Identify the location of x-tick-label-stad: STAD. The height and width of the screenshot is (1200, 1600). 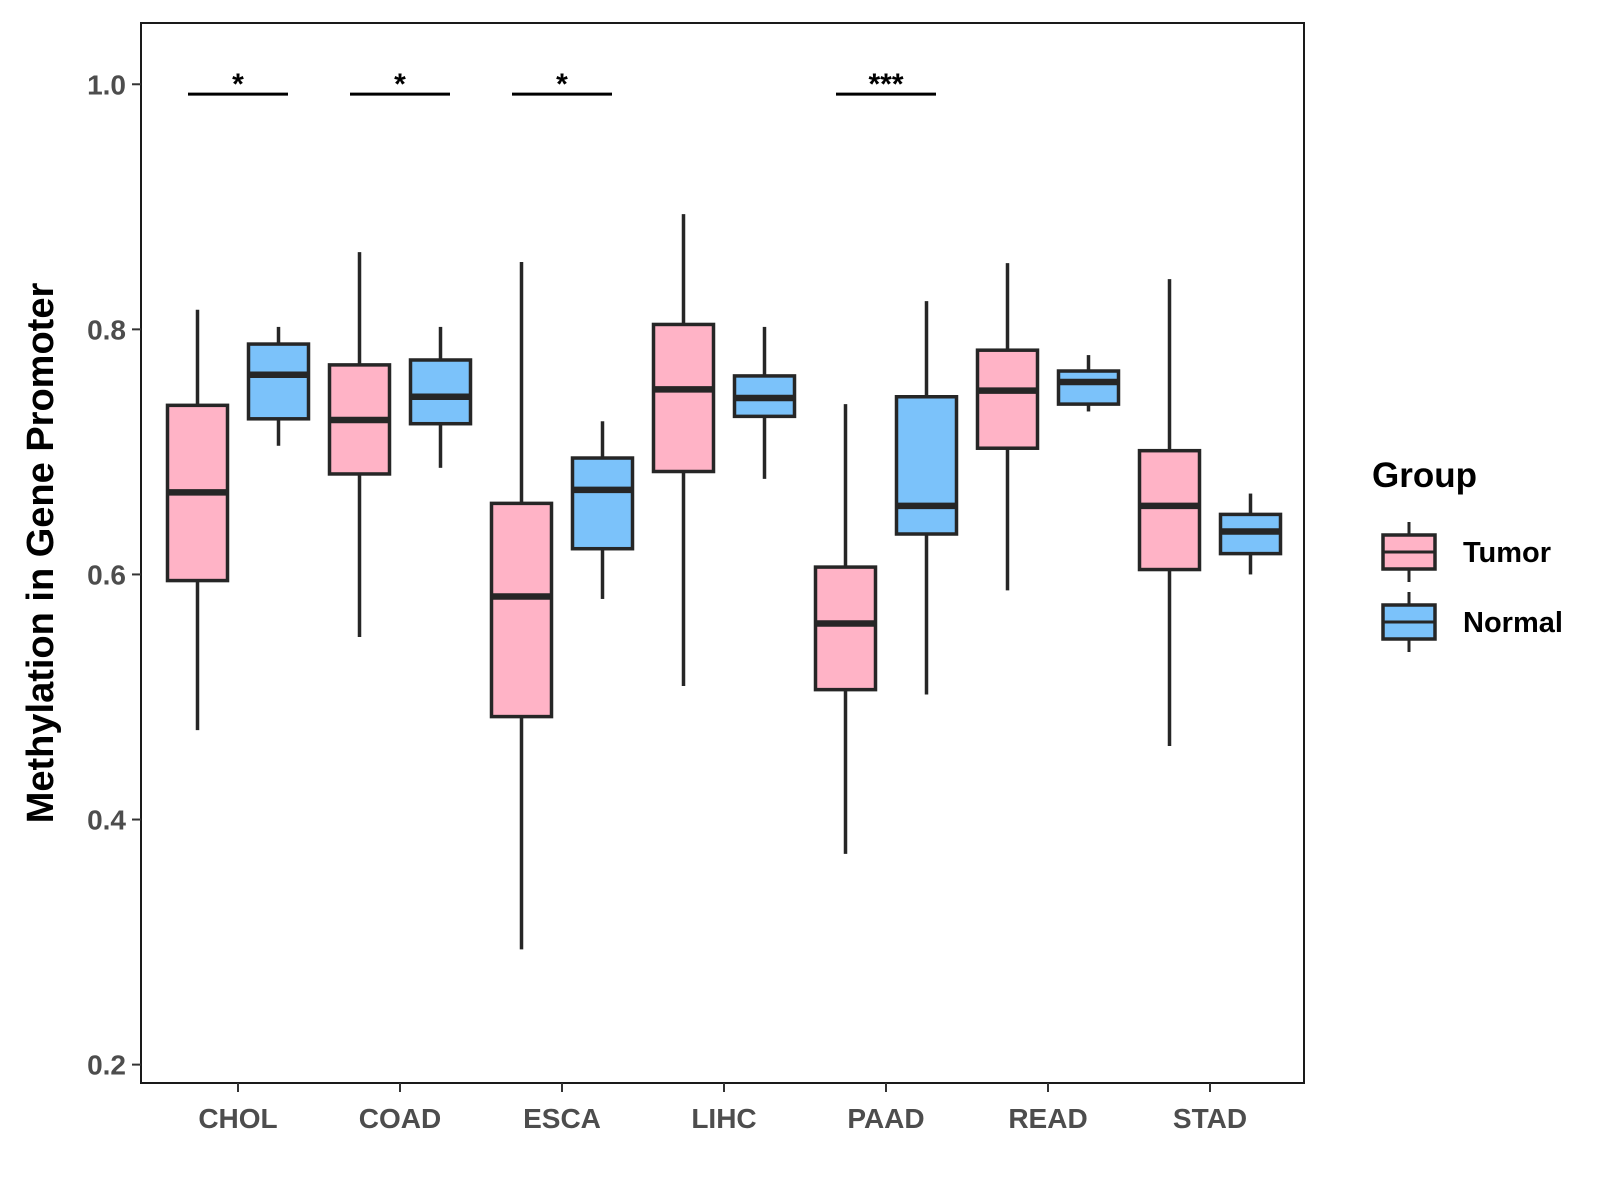
(1210, 1118).